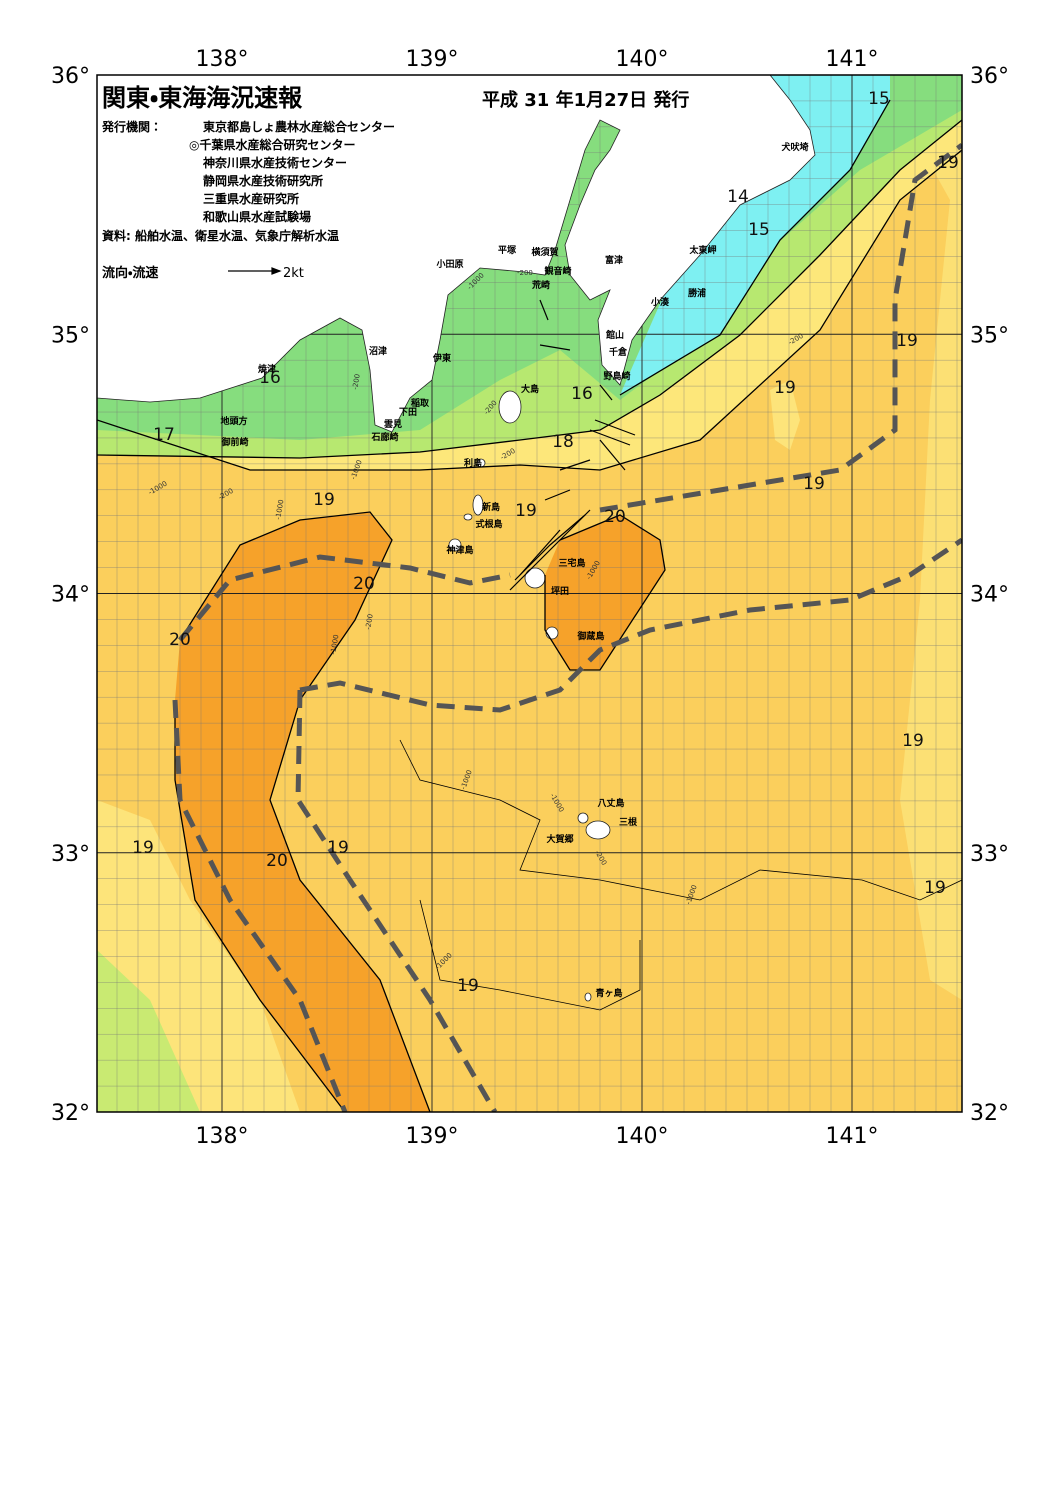  I want to click on lat-label: 36°, so click(989, 76).